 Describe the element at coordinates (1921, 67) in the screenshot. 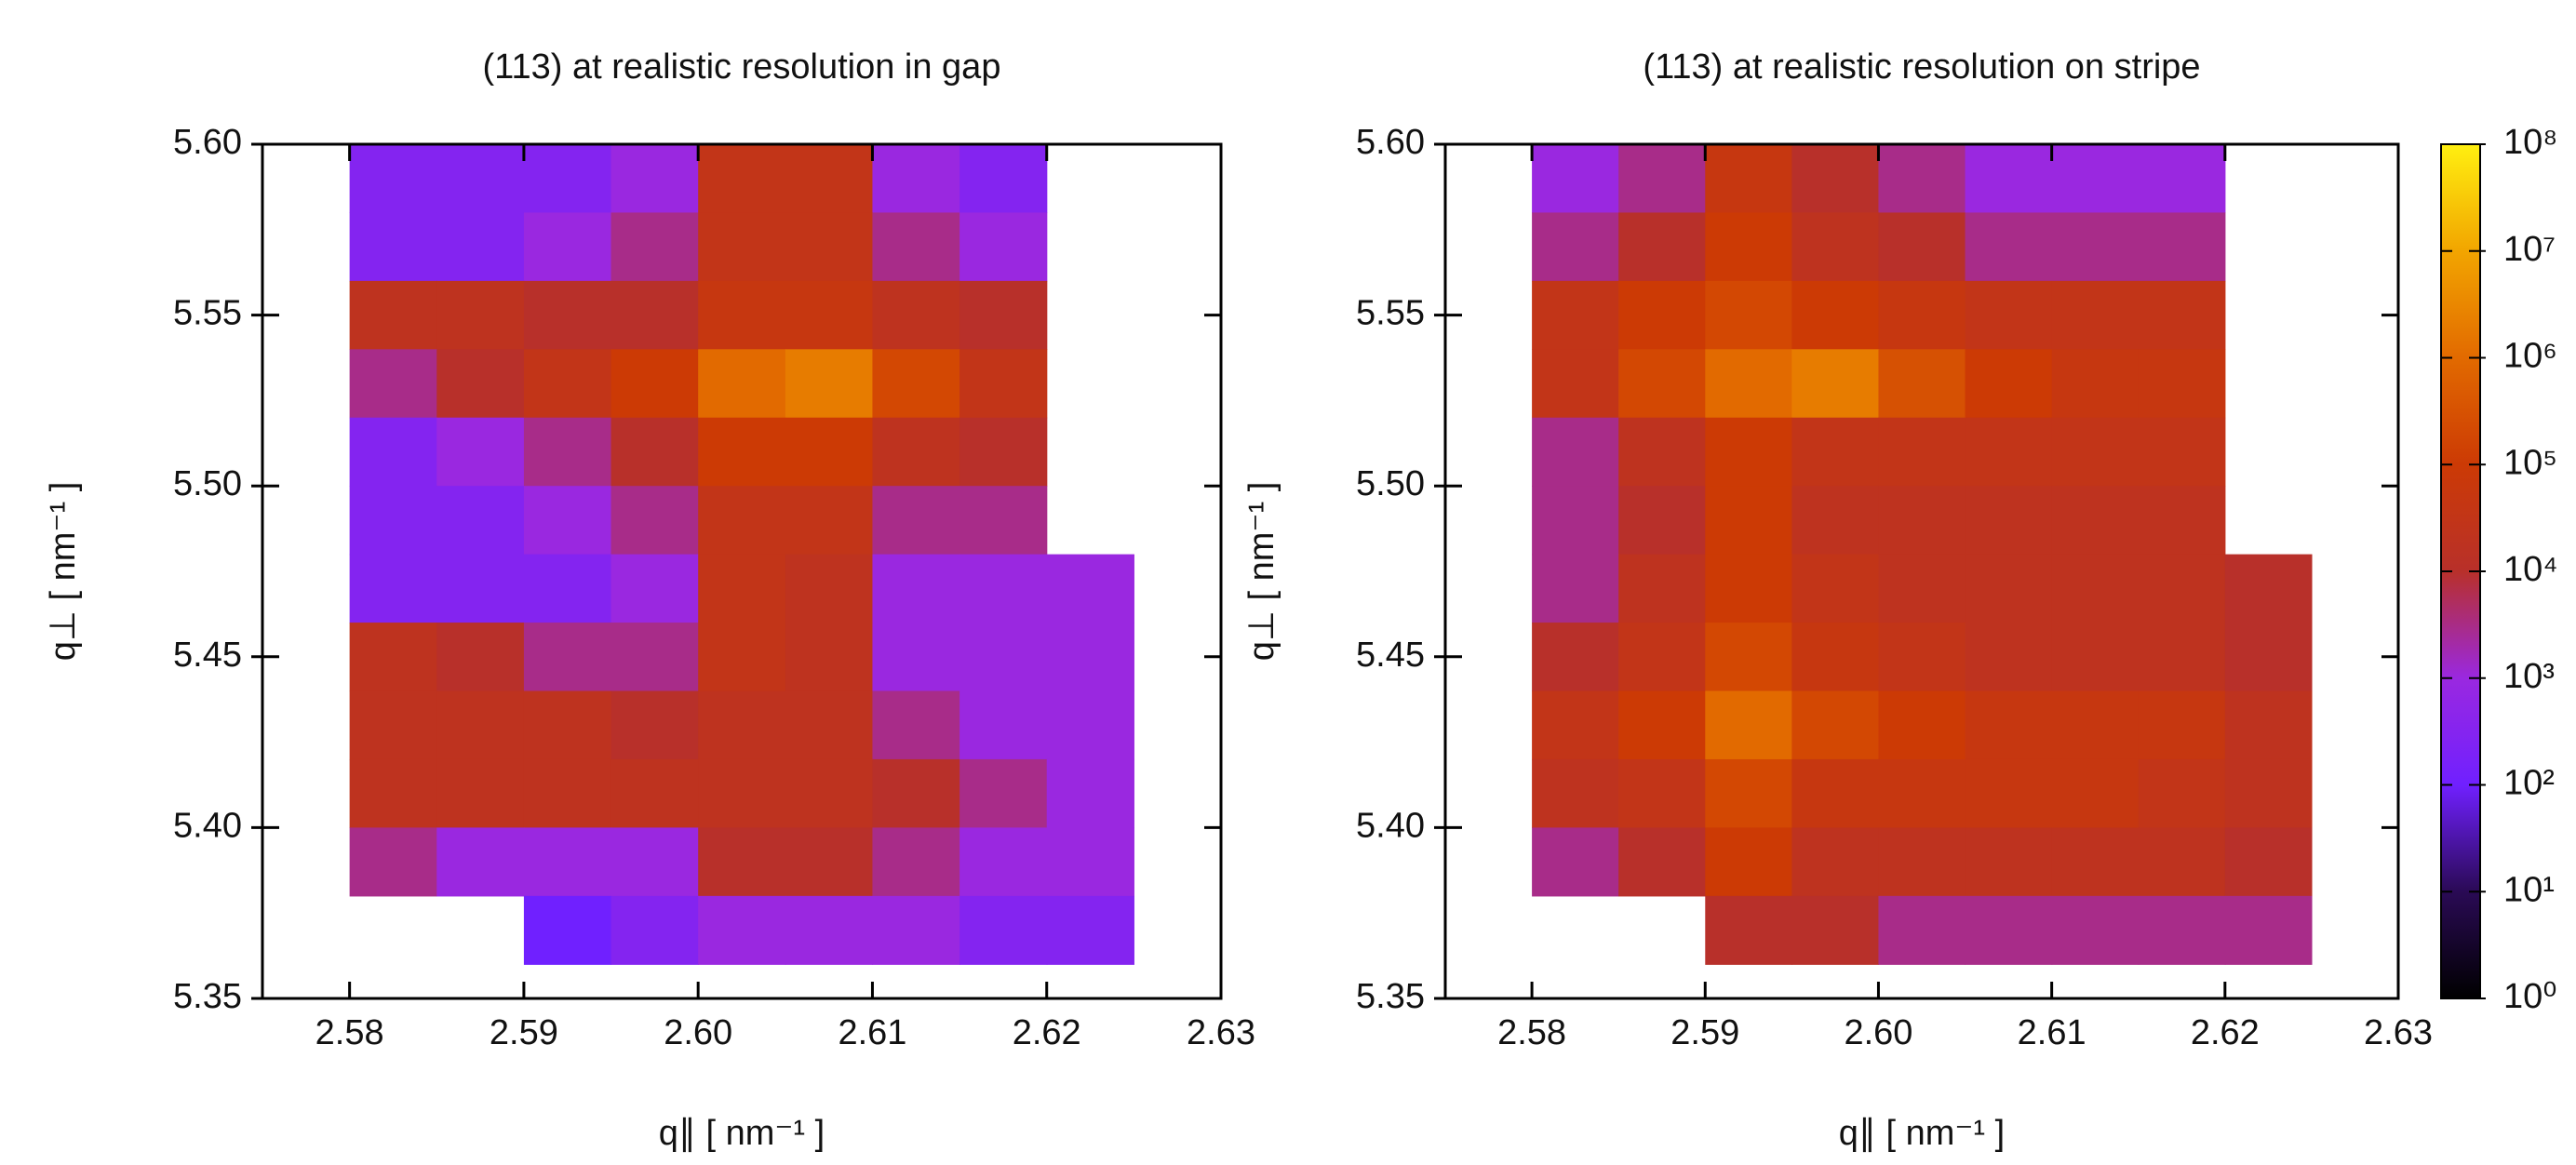

I see `chart-title: (113) at realistic resolution on stripe` at that location.